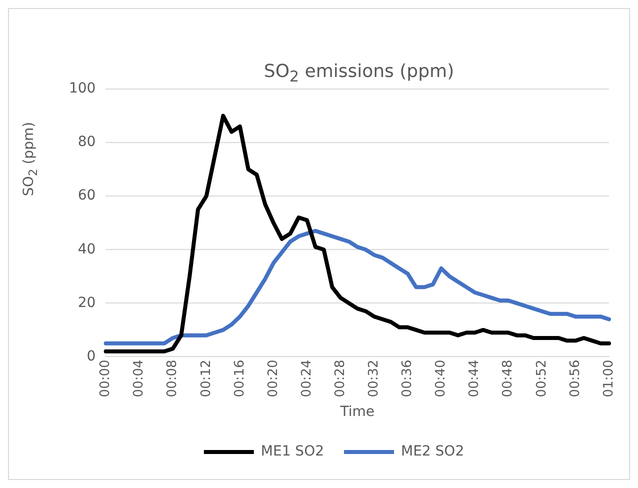 Image resolution: width=638 pixels, height=488 pixels. Describe the element at coordinates (374, 379) in the screenshot. I see `x-tick-label: 00:32` at that location.